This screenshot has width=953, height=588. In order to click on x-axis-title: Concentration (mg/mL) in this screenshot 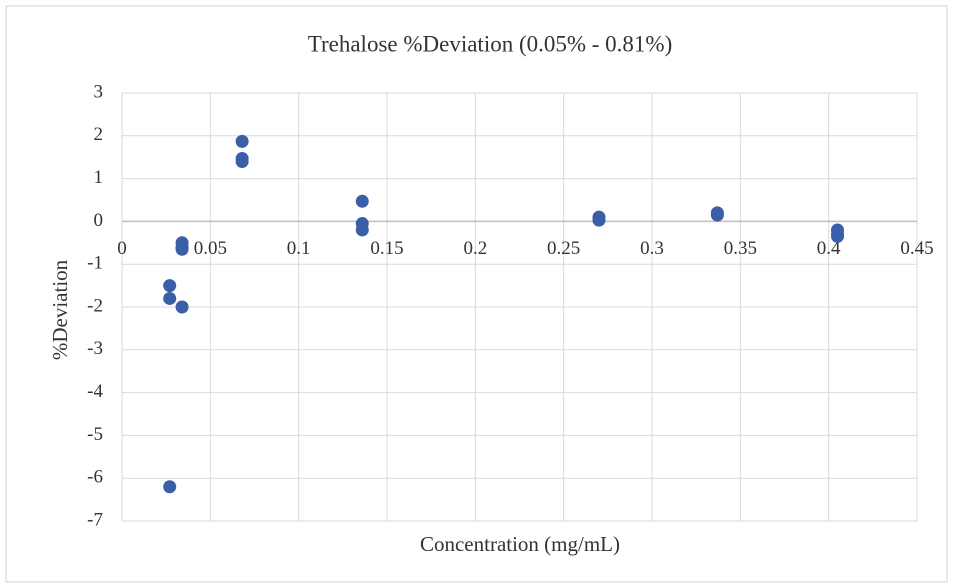, I will do `click(520, 544)`.